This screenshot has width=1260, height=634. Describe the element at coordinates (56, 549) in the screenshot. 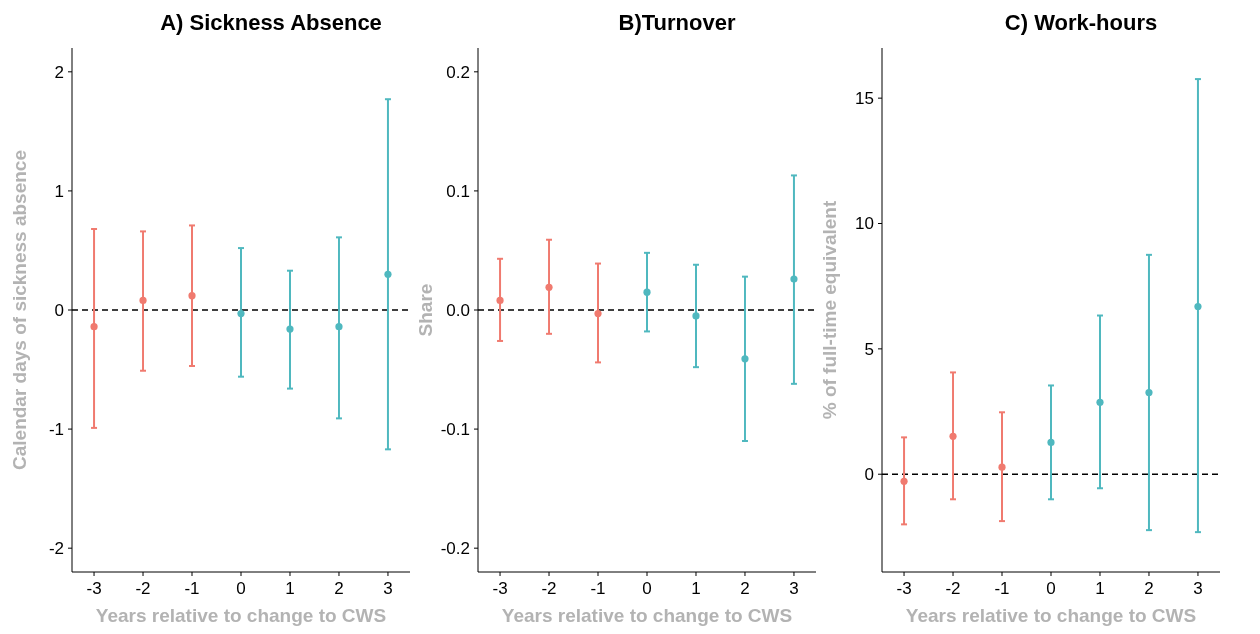

I see `y-tick-label: -2` at that location.